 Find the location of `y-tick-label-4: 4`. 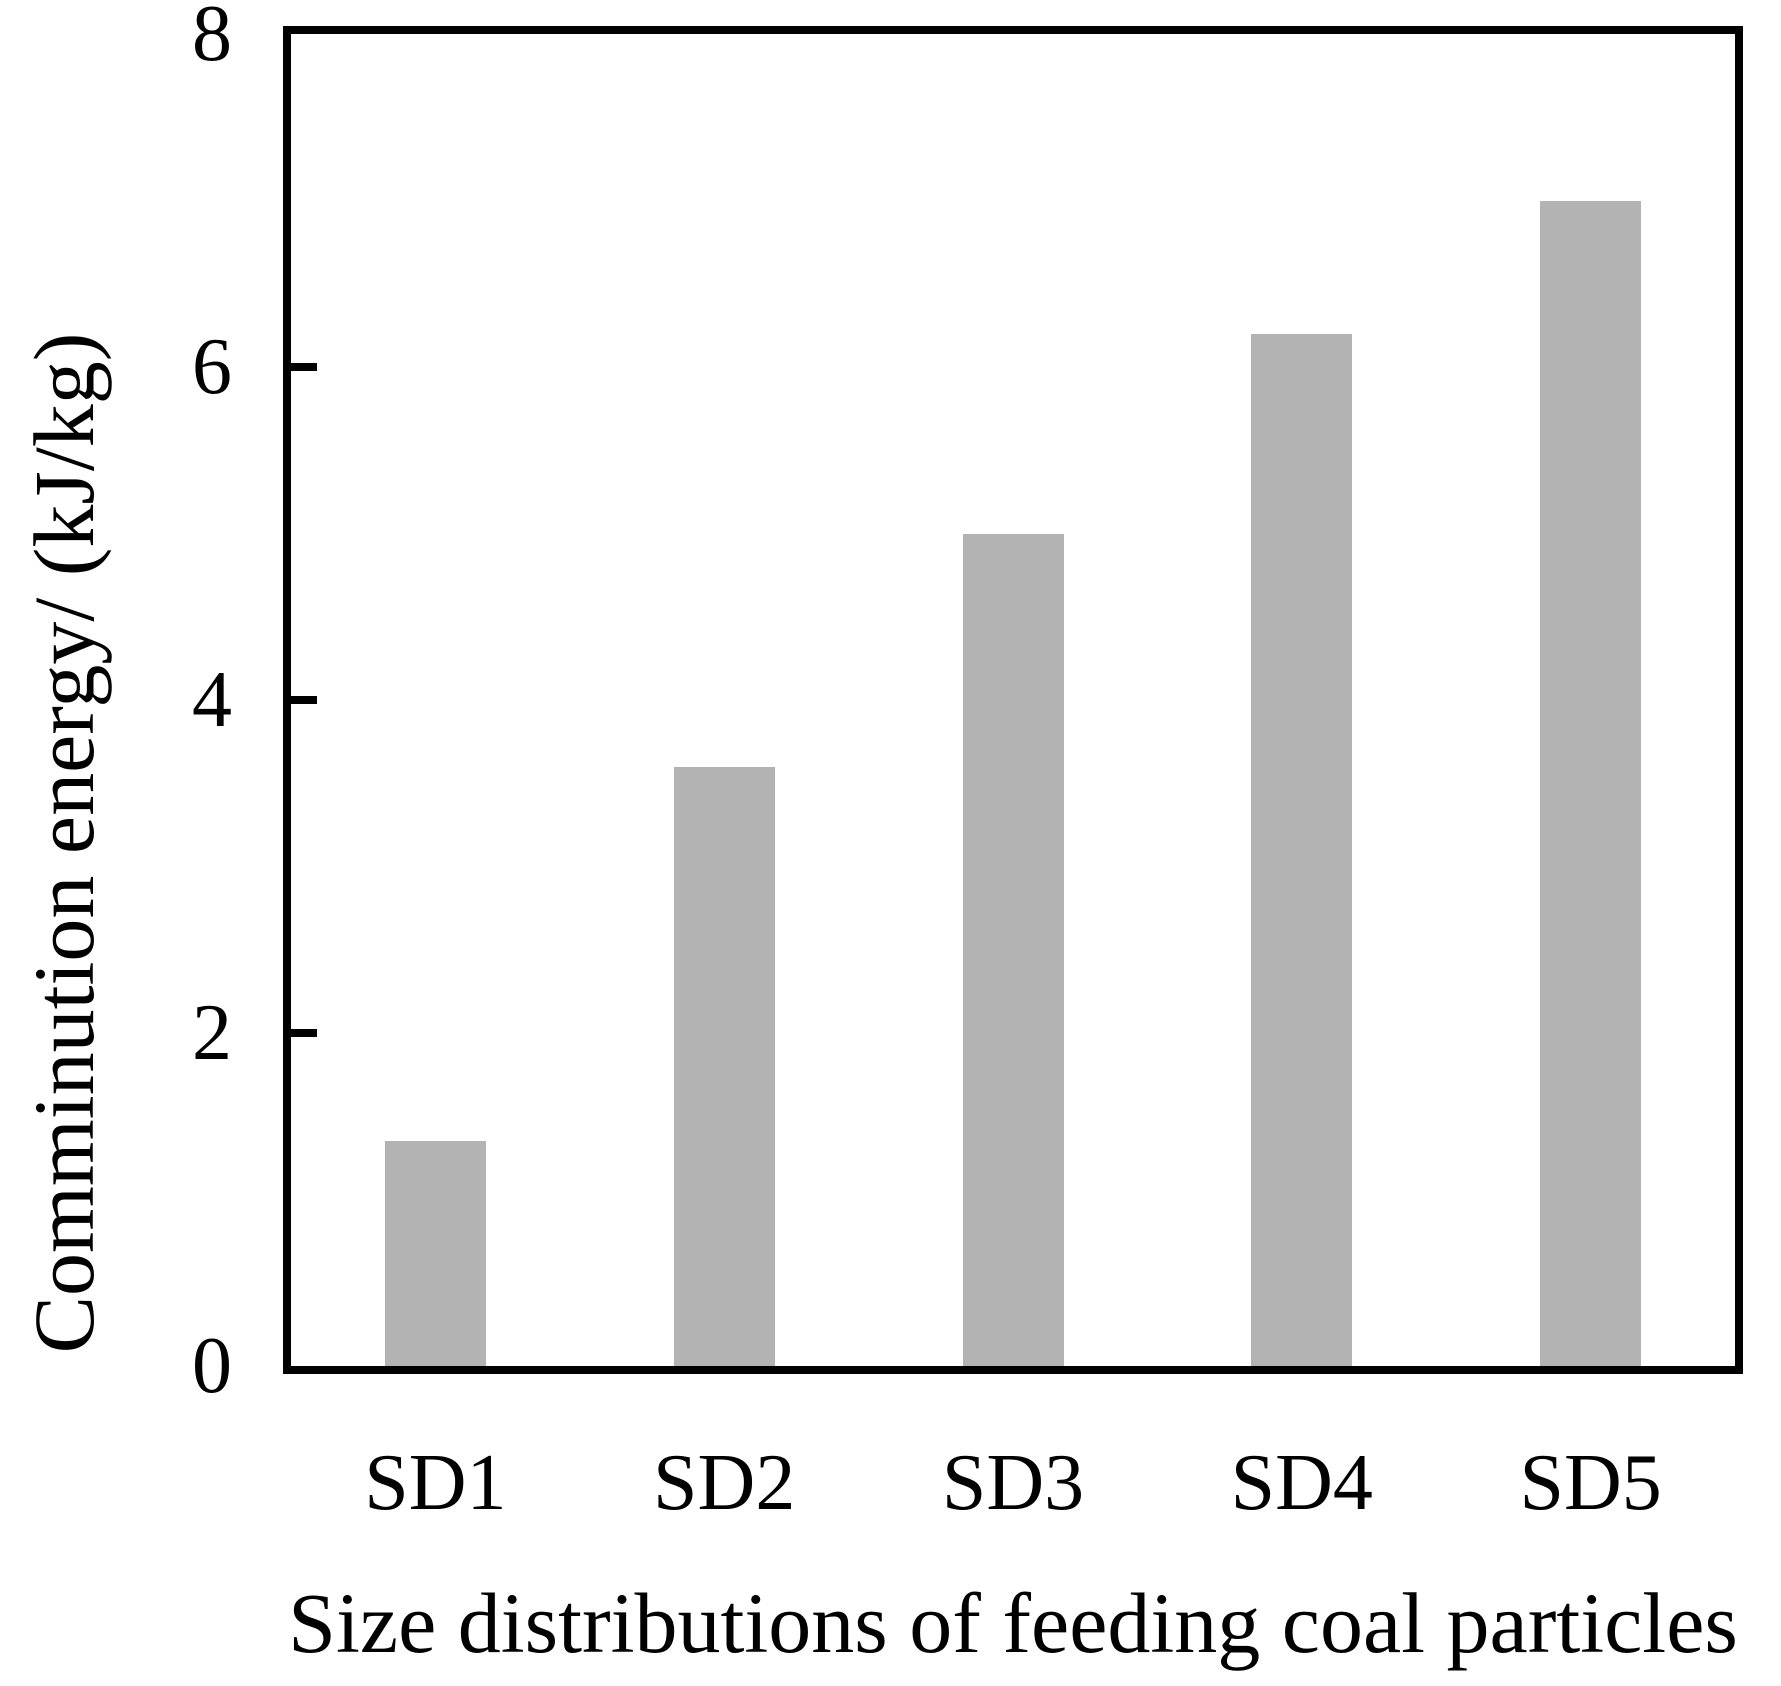

y-tick-label-4: 4 is located at coordinates (212, 700).